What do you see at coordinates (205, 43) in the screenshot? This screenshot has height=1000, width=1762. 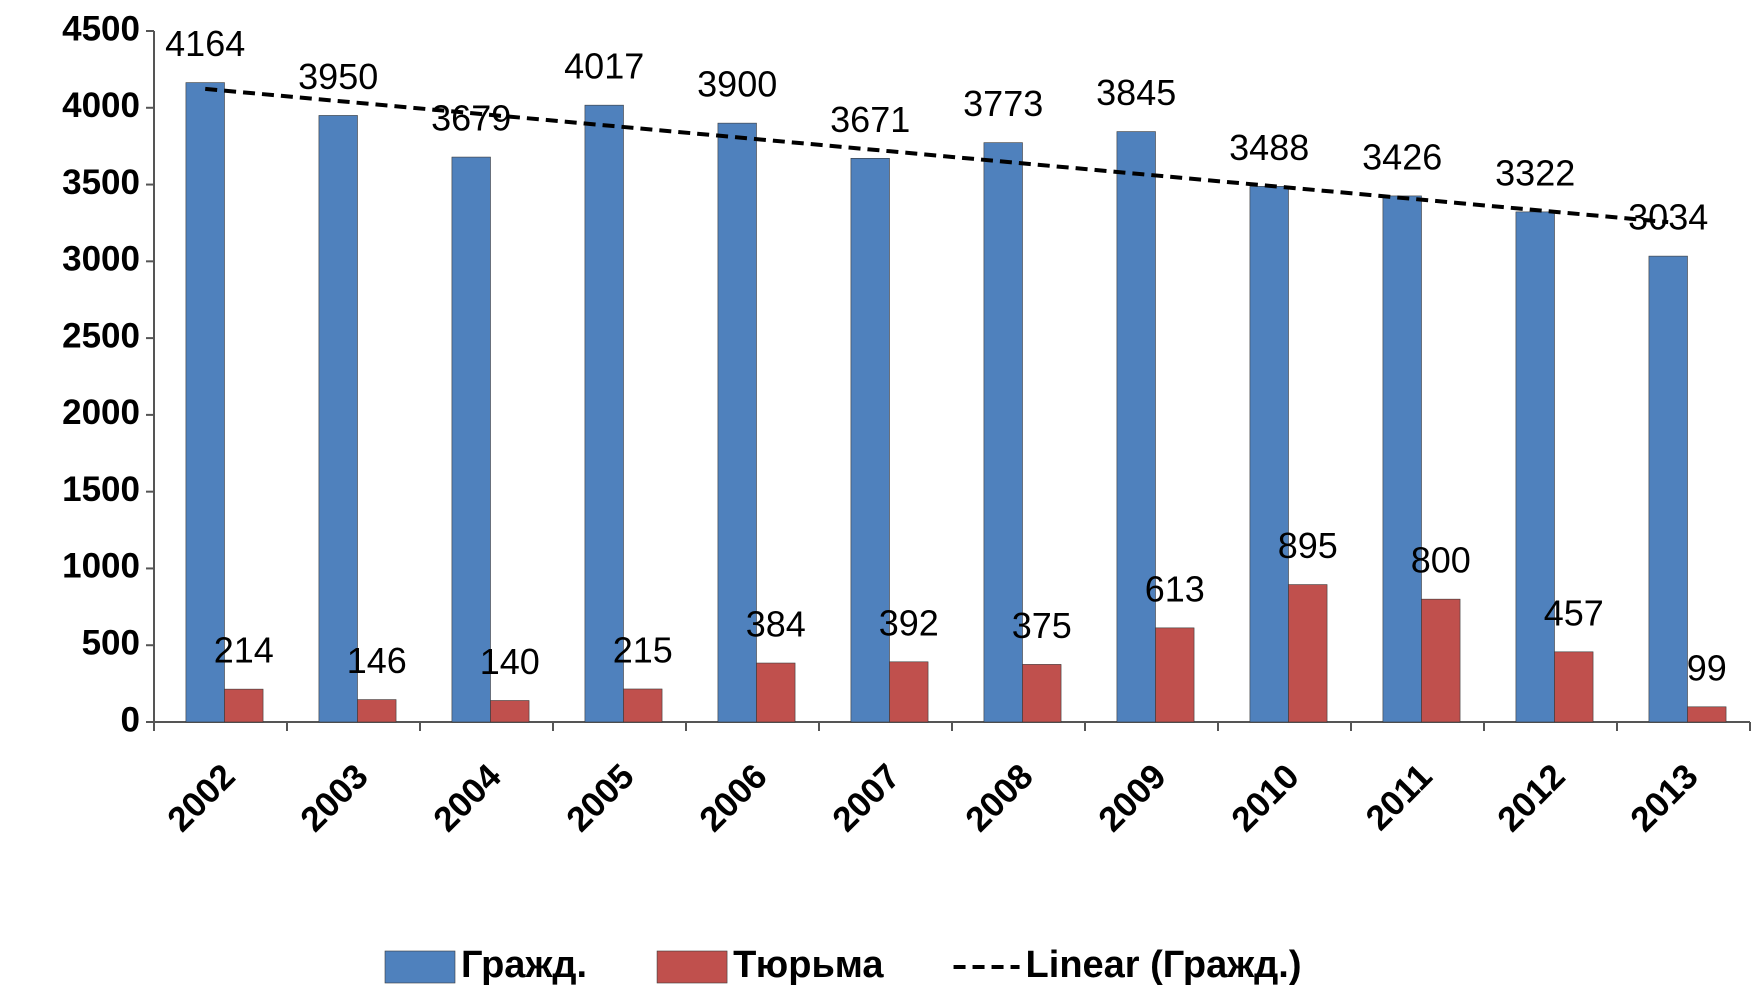 I see `data-label: 4164` at bounding box center [205, 43].